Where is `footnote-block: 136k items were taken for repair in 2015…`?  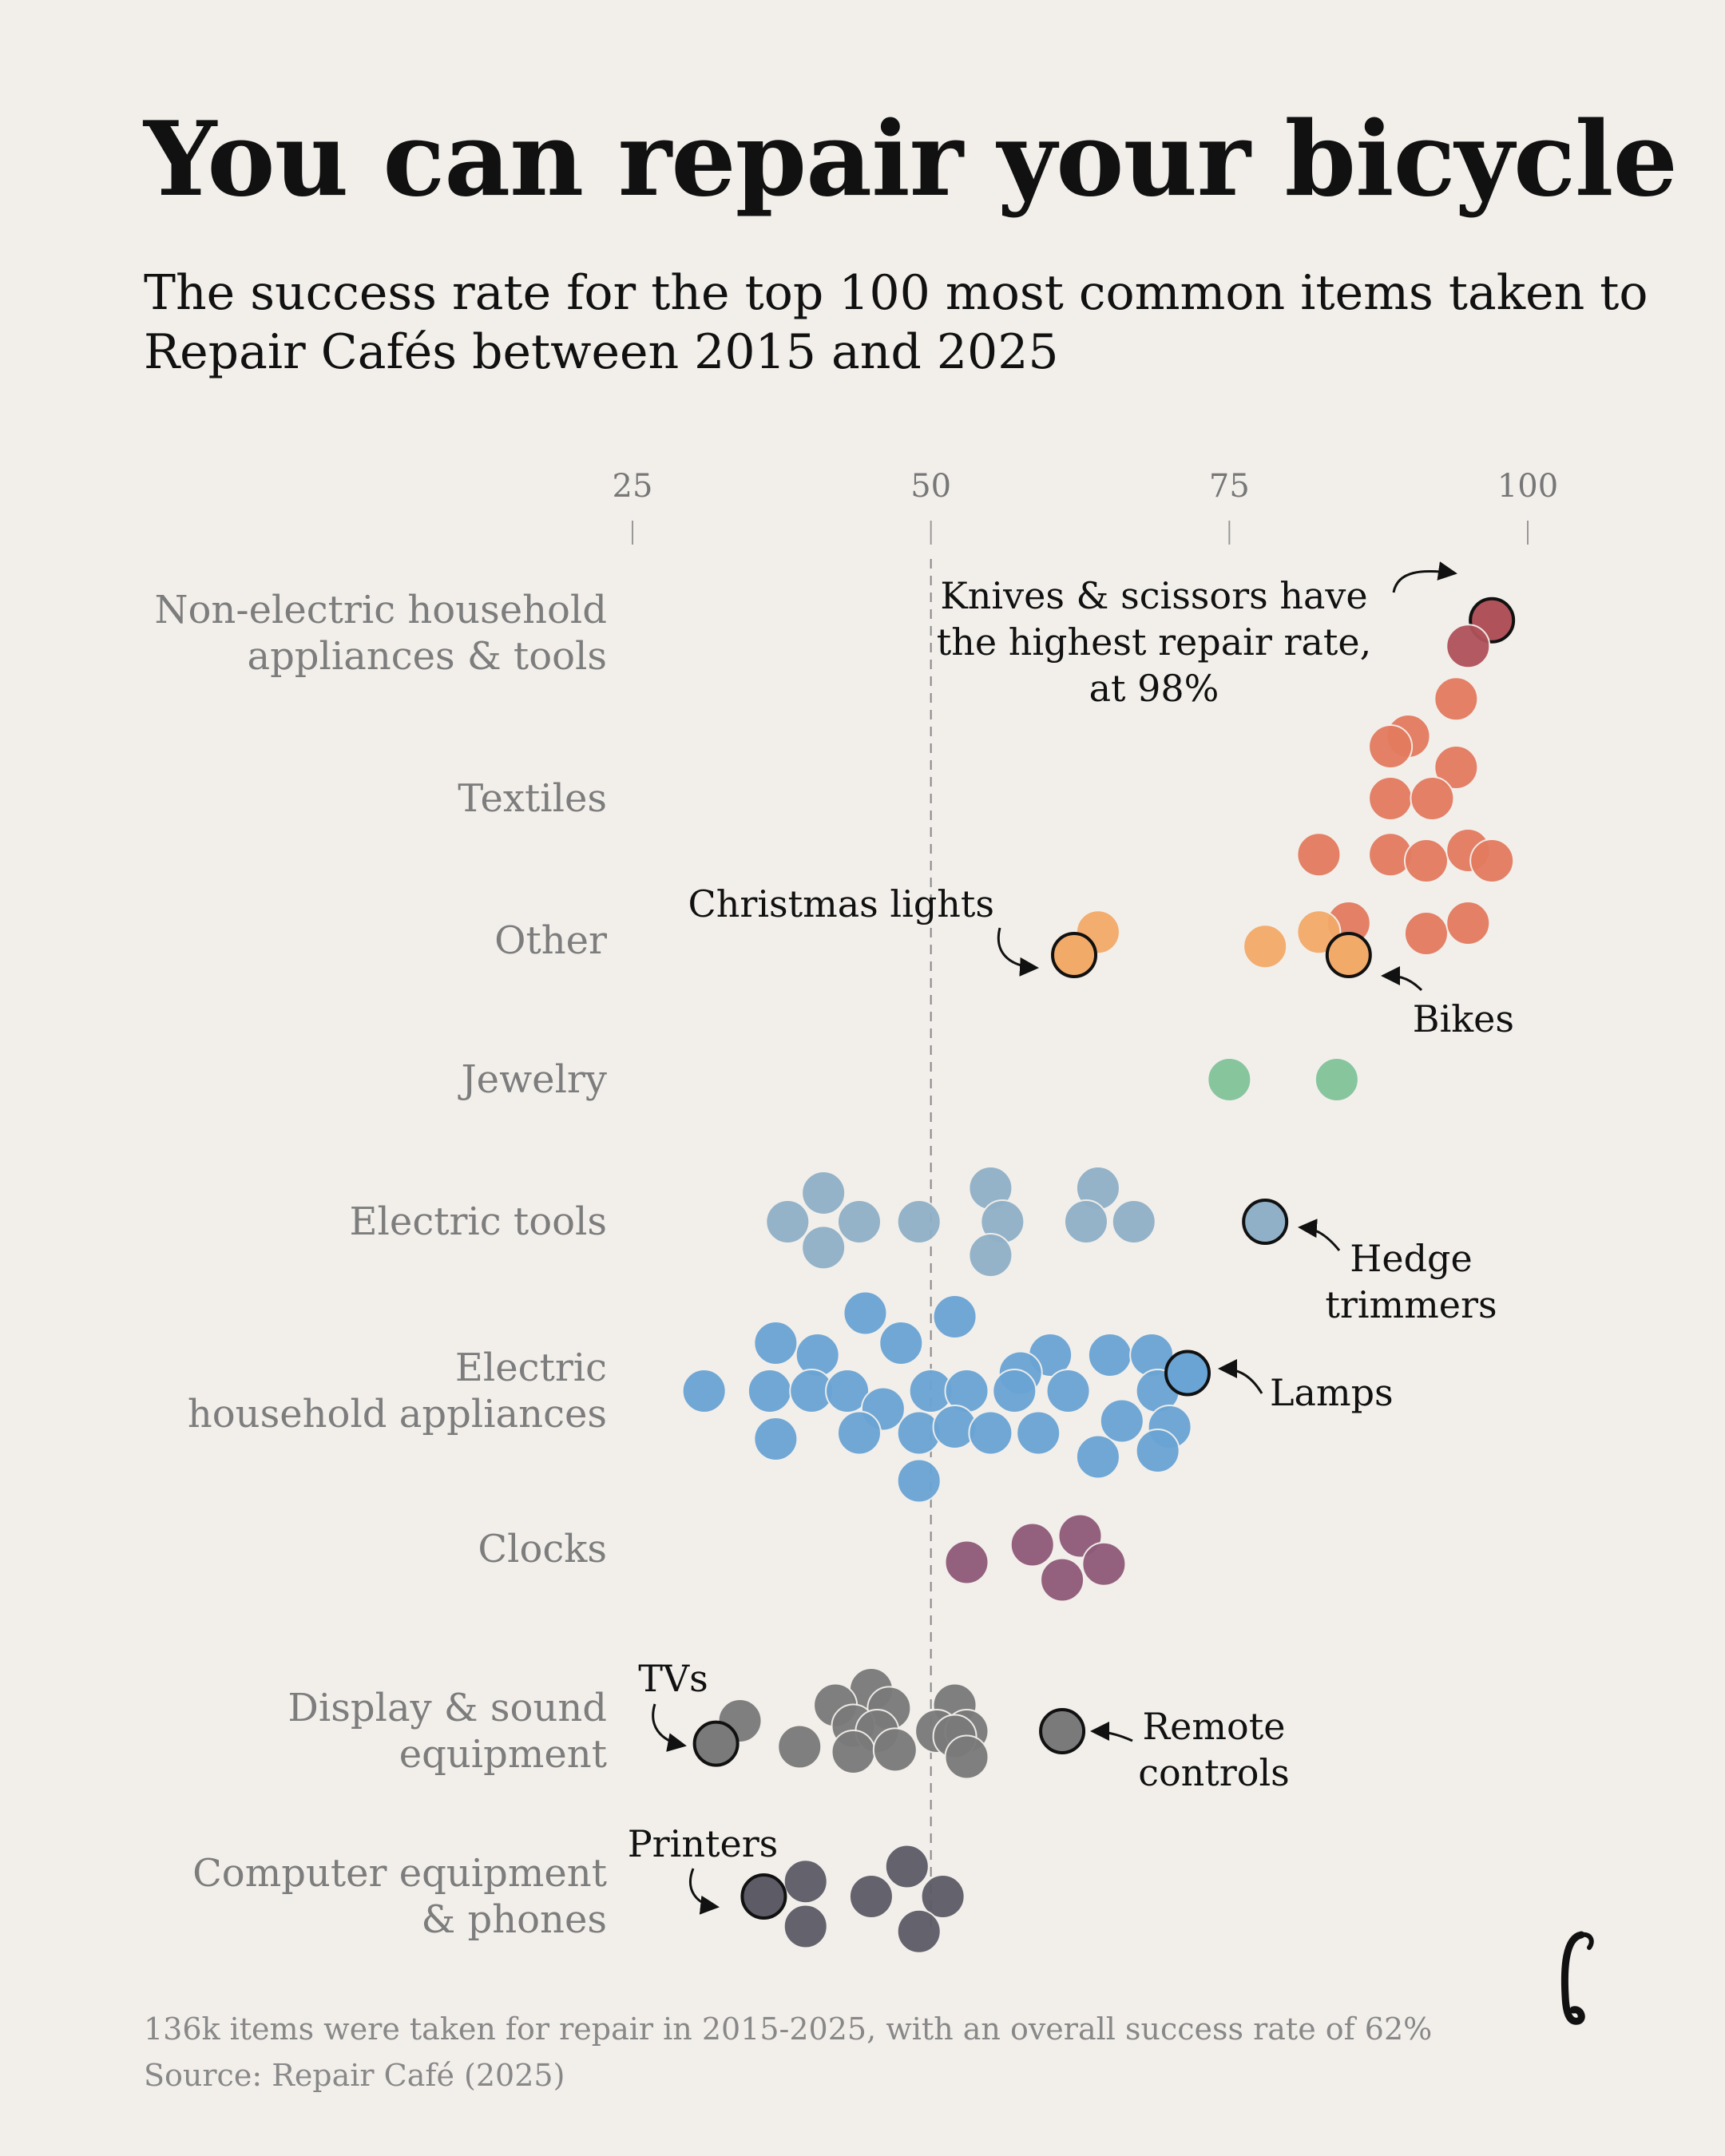 footnote-block: 136k items were taken for repair in 2015… is located at coordinates (788, 2052).